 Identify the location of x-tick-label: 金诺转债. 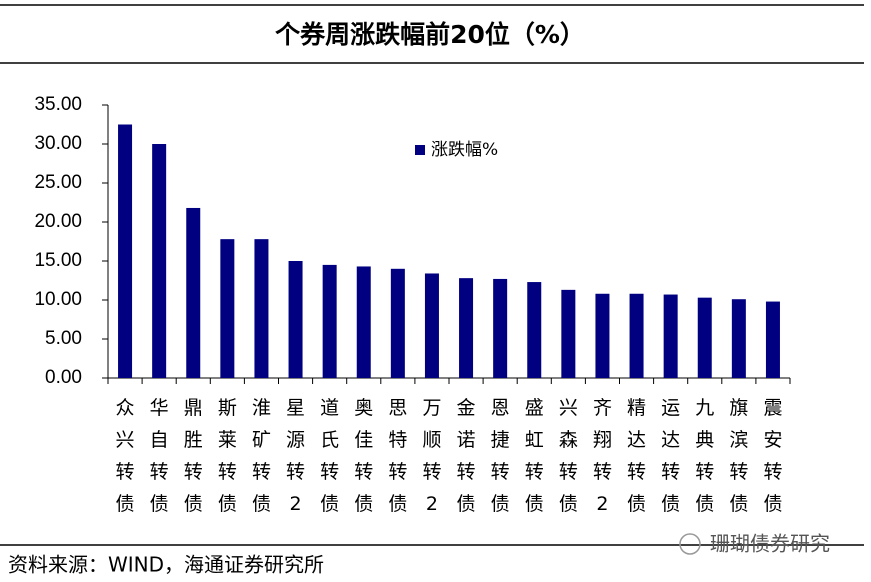
(466, 456).